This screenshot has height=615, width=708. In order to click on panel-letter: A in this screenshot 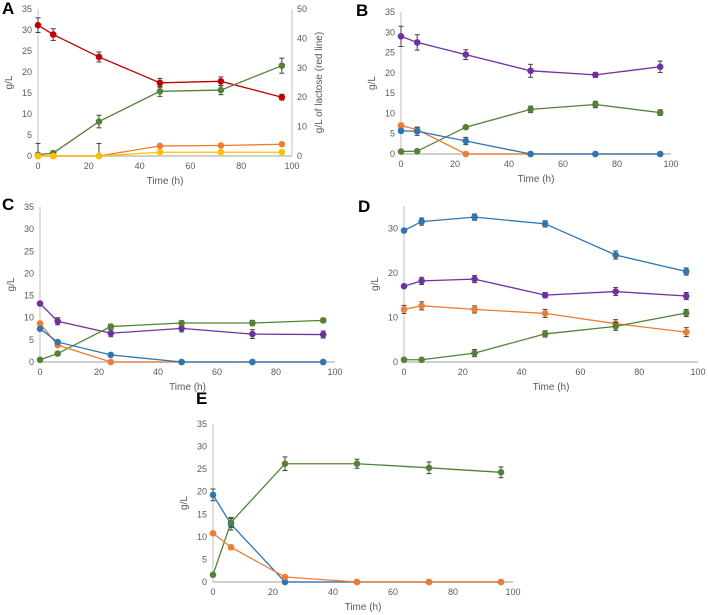, I will do `click(8, 9)`.